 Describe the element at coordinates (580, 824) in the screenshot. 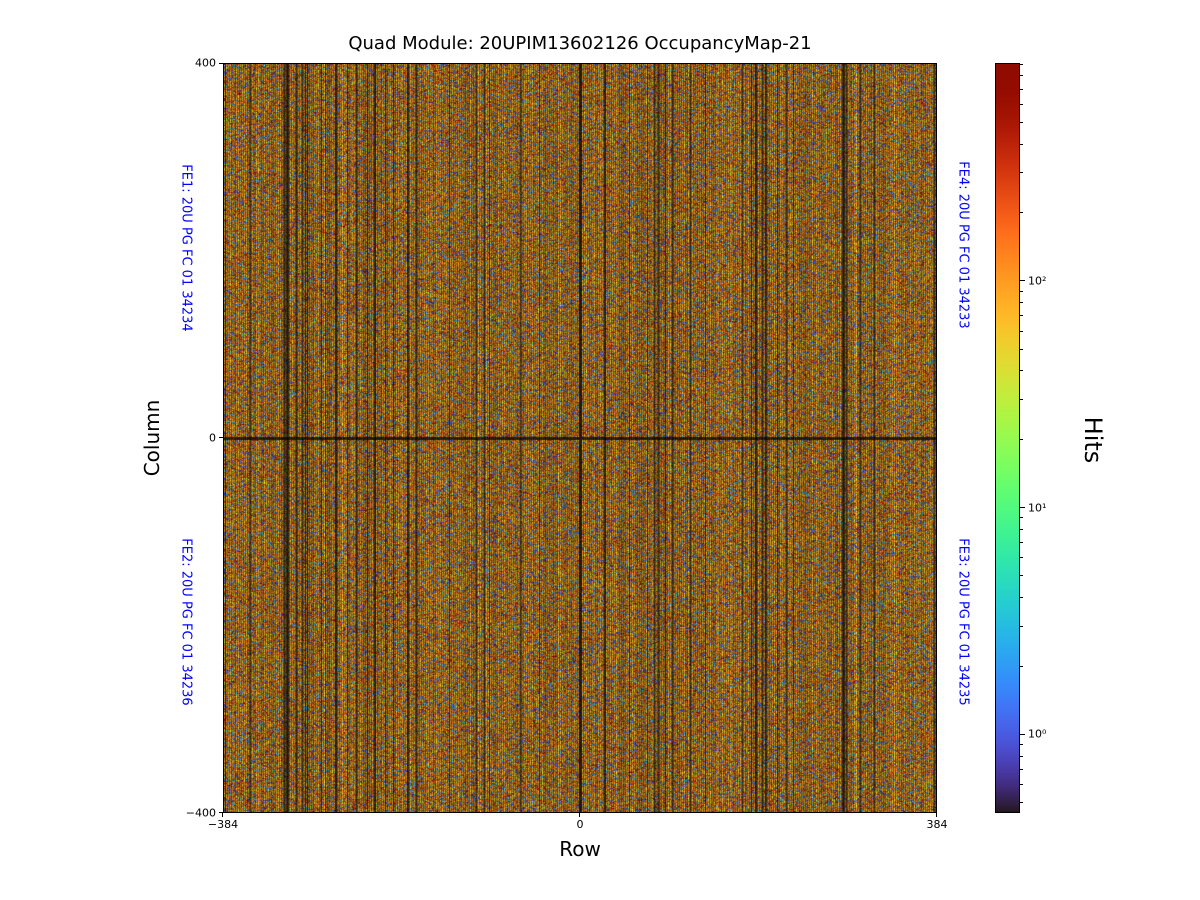

I see `x-tick-label: 0` at that location.